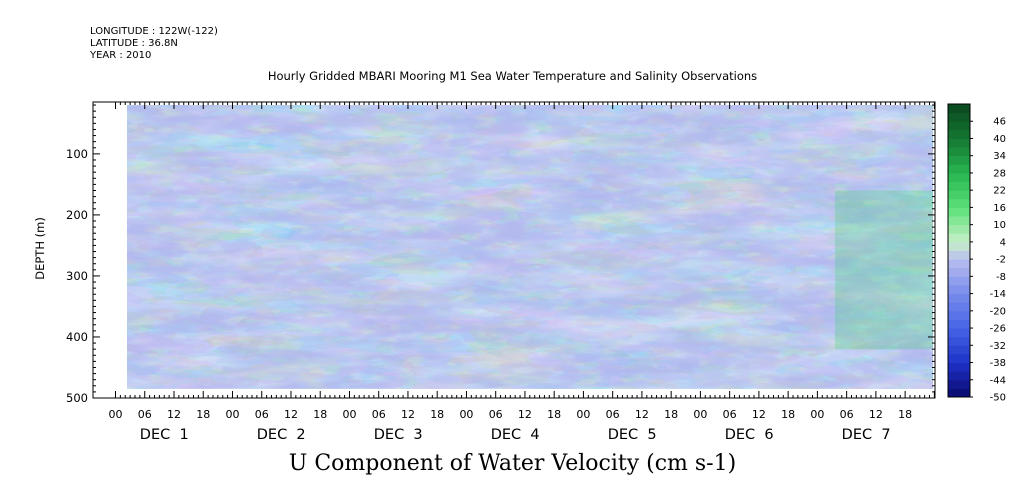 The height and width of the screenshot is (504, 1009). What do you see at coordinates (281, 435) in the screenshot?
I see `x-day-label: DEC 2` at bounding box center [281, 435].